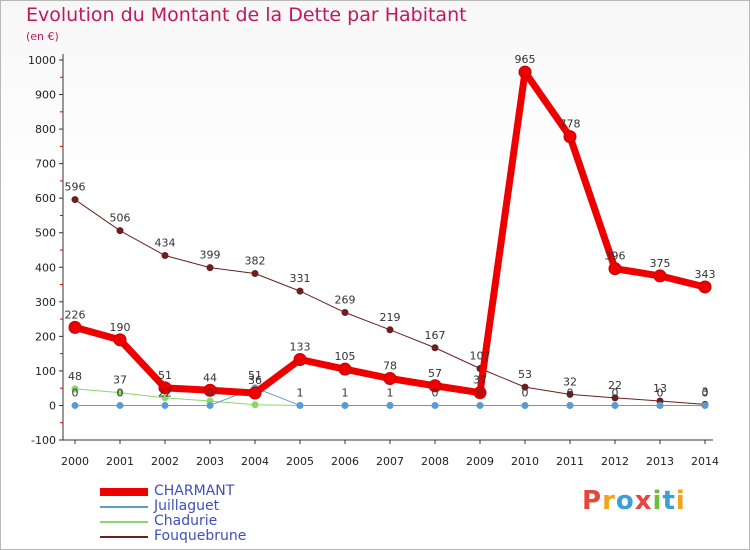  What do you see at coordinates (45, 267) in the screenshot?
I see `y-tick-label: 400` at bounding box center [45, 267].